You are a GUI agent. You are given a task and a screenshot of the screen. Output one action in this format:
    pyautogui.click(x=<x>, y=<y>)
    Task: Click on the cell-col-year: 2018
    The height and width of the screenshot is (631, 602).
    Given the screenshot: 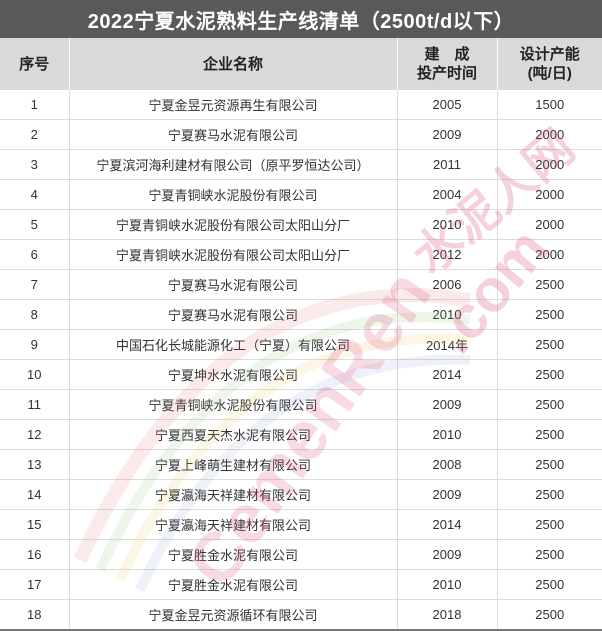 What is the action you would take?
    pyautogui.click(x=447, y=615)
    